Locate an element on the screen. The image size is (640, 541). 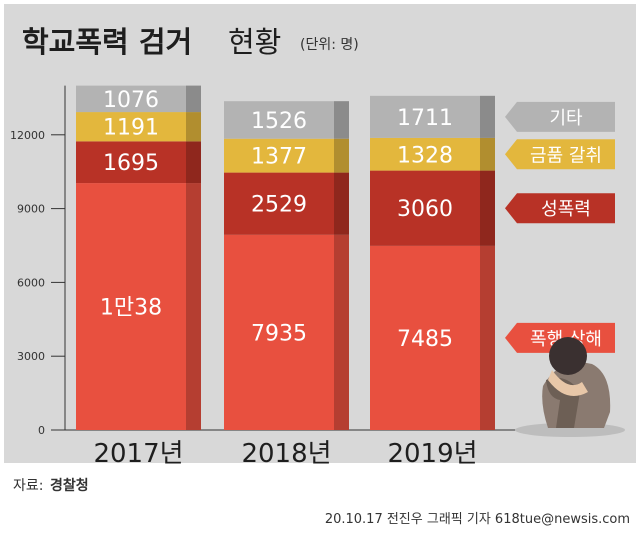
data-label-1-0: 7935 is located at coordinates (279, 333).